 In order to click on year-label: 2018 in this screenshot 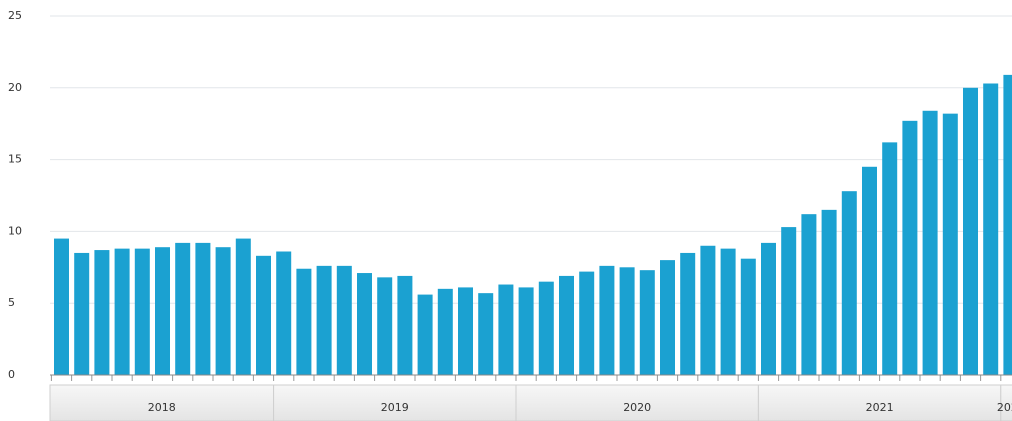, I will do `click(162, 407)`.